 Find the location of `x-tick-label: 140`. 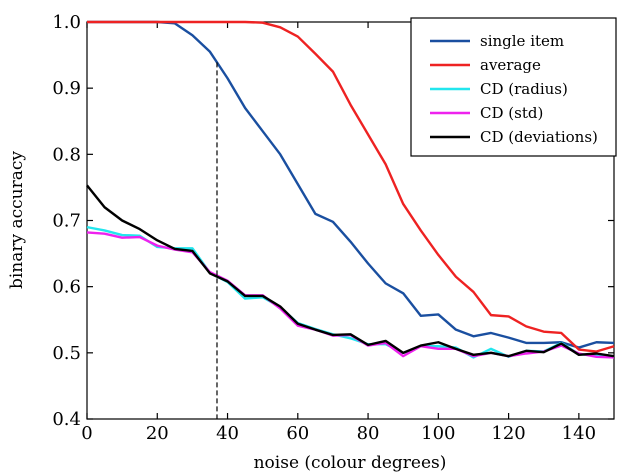

x-tick-label: 140 is located at coordinates (579, 433).